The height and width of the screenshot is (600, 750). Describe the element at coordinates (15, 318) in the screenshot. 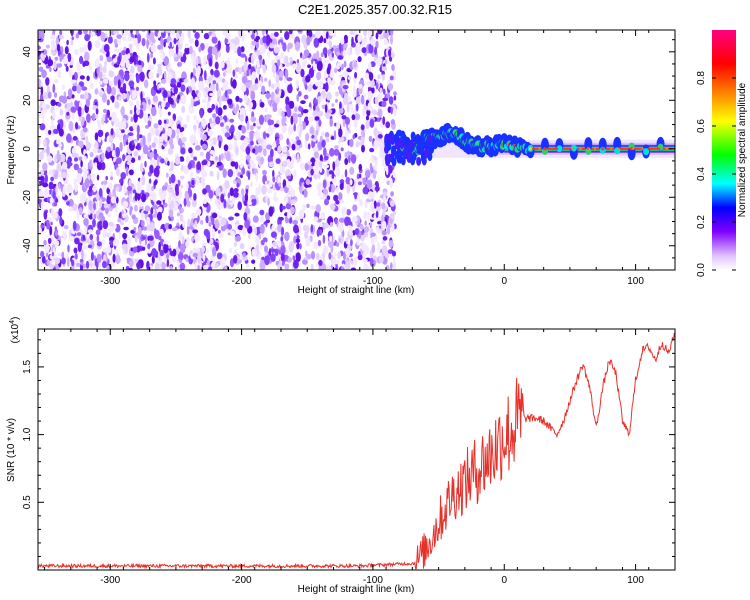

I see `snr-y-multiplier-close: )` at that location.